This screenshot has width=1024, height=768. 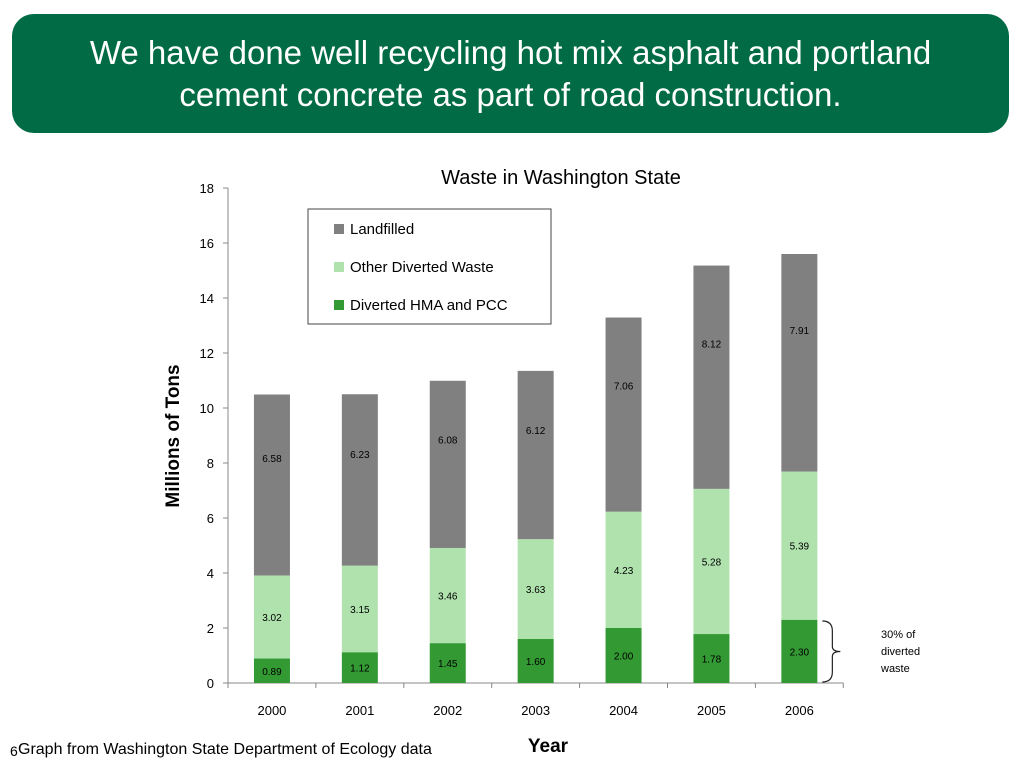 What do you see at coordinates (535, 710) in the screenshot?
I see `x-tick-label: 2003` at bounding box center [535, 710].